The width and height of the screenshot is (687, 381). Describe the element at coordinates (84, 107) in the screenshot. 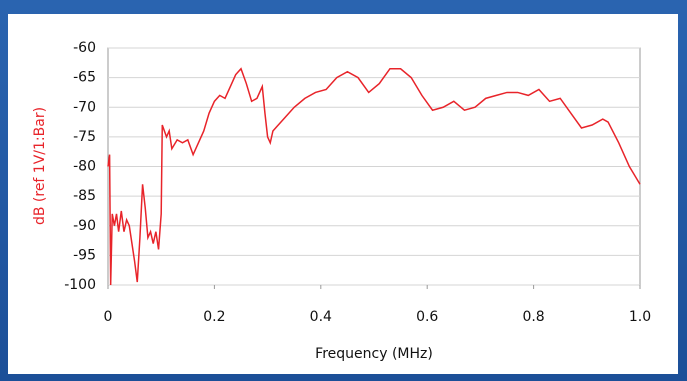

I see `y-tick-label: -70` at that location.